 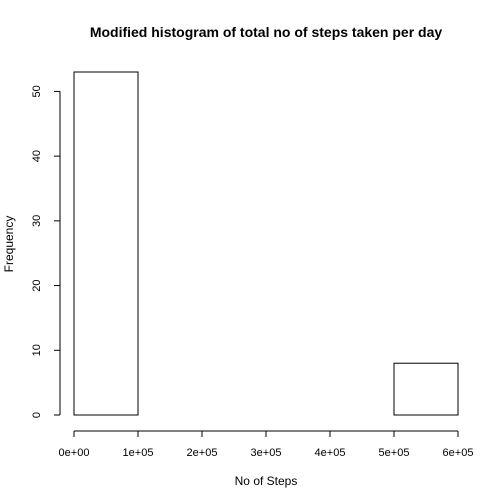 I want to click on x-tick-label: 0e+00, so click(x=74, y=453).